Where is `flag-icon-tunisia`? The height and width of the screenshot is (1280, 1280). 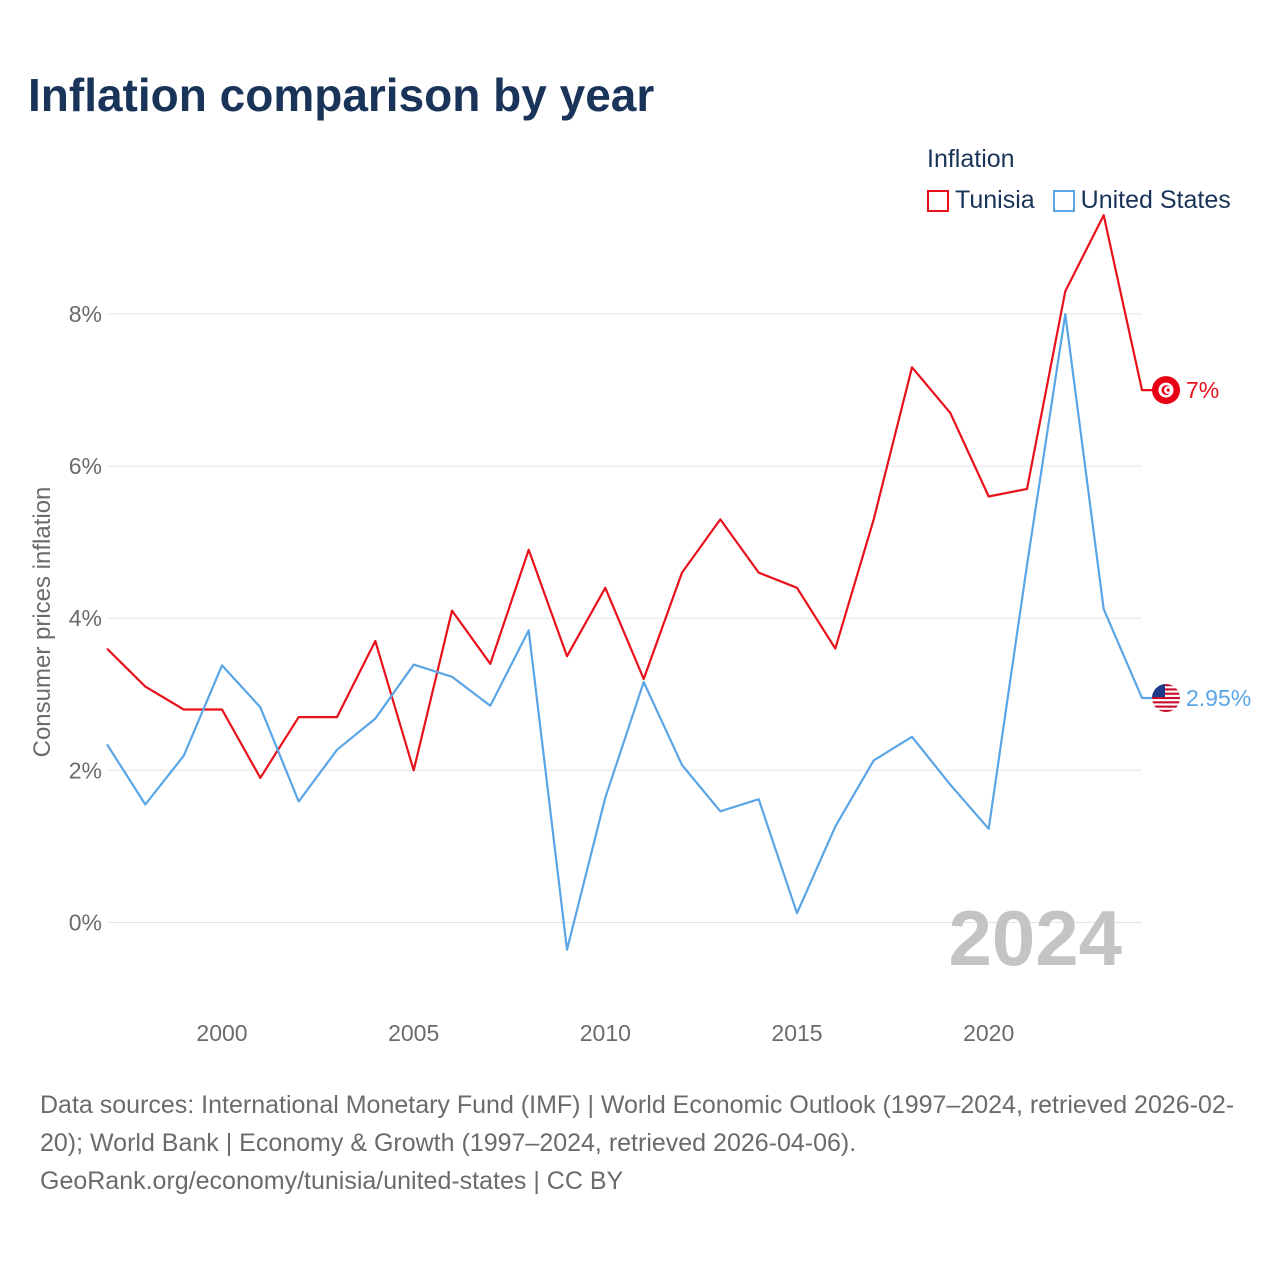
flag-icon-tunisia is located at coordinates (1166, 390).